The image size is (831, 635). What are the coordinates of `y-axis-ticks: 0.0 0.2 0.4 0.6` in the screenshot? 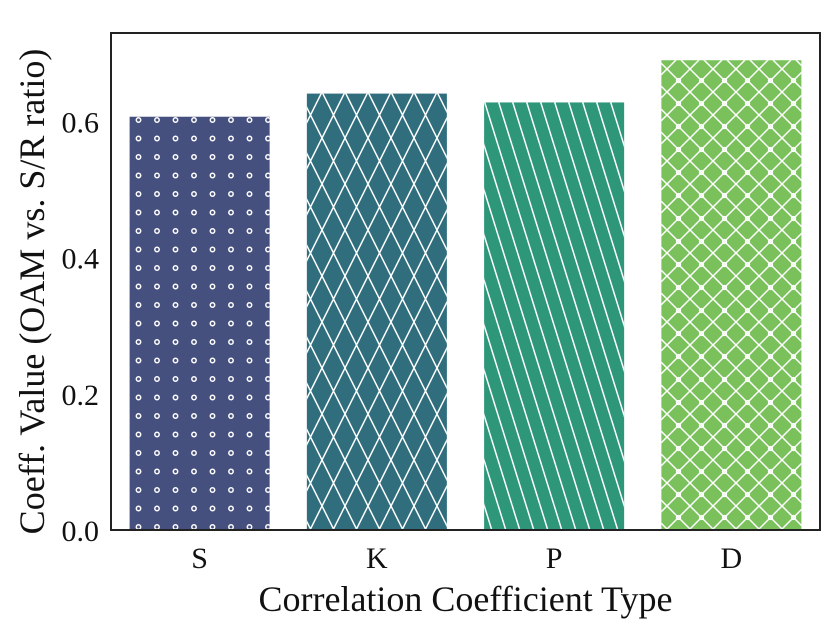 It's located at (81, 327).